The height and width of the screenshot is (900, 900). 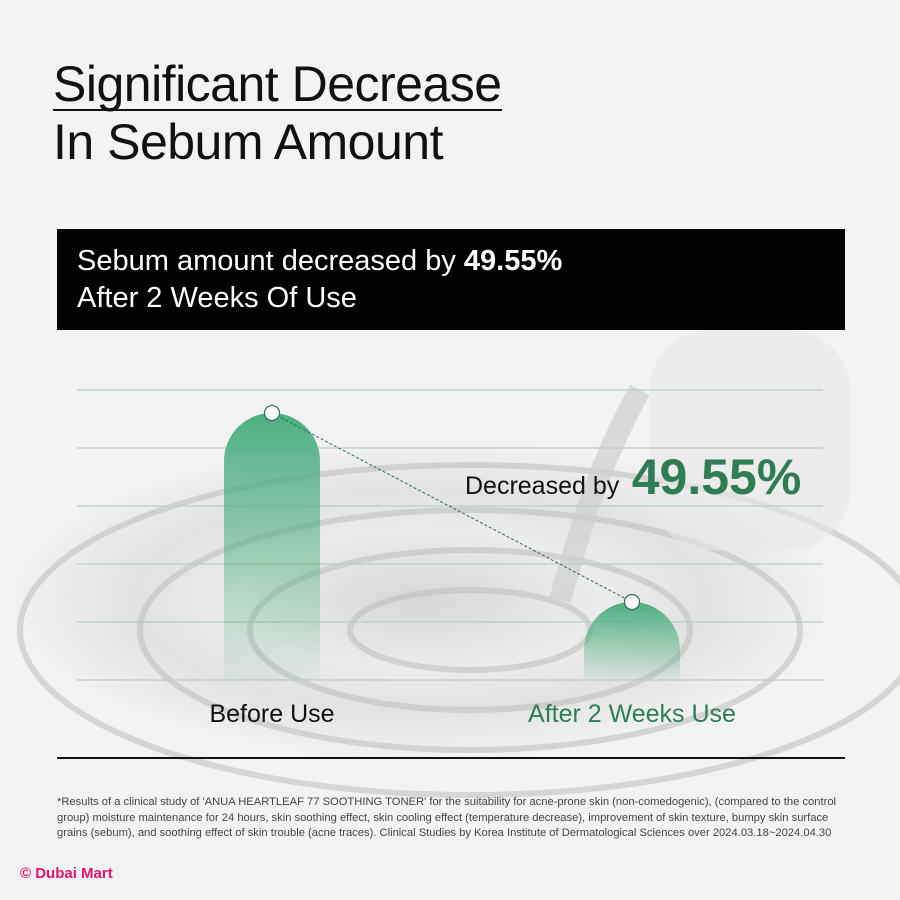 What do you see at coordinates (451, 758) in the screenshot?
I see `divider` at bounding box center [451, 758].